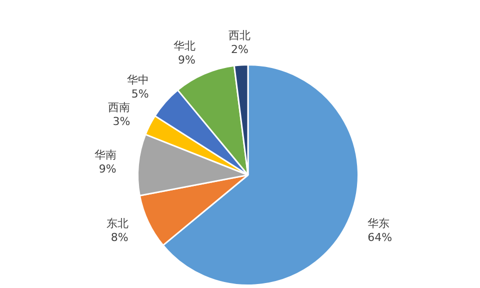  I want to click on slice-label: 西南, so click(119, 107).